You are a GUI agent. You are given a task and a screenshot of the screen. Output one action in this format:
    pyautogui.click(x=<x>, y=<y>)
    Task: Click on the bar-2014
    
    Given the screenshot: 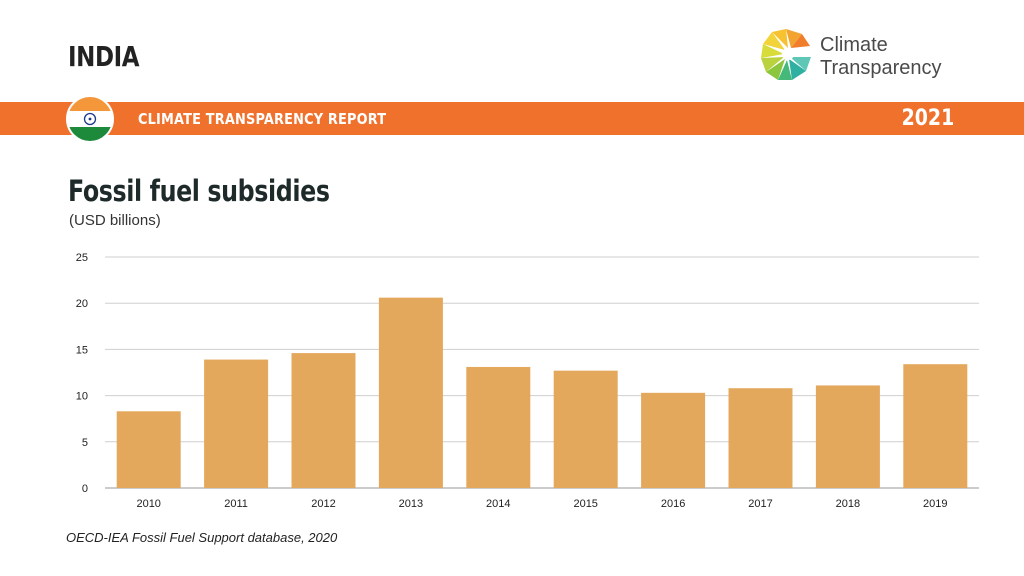 What is the action you would take?
    pyautogui.click(x=498, y=427)
    